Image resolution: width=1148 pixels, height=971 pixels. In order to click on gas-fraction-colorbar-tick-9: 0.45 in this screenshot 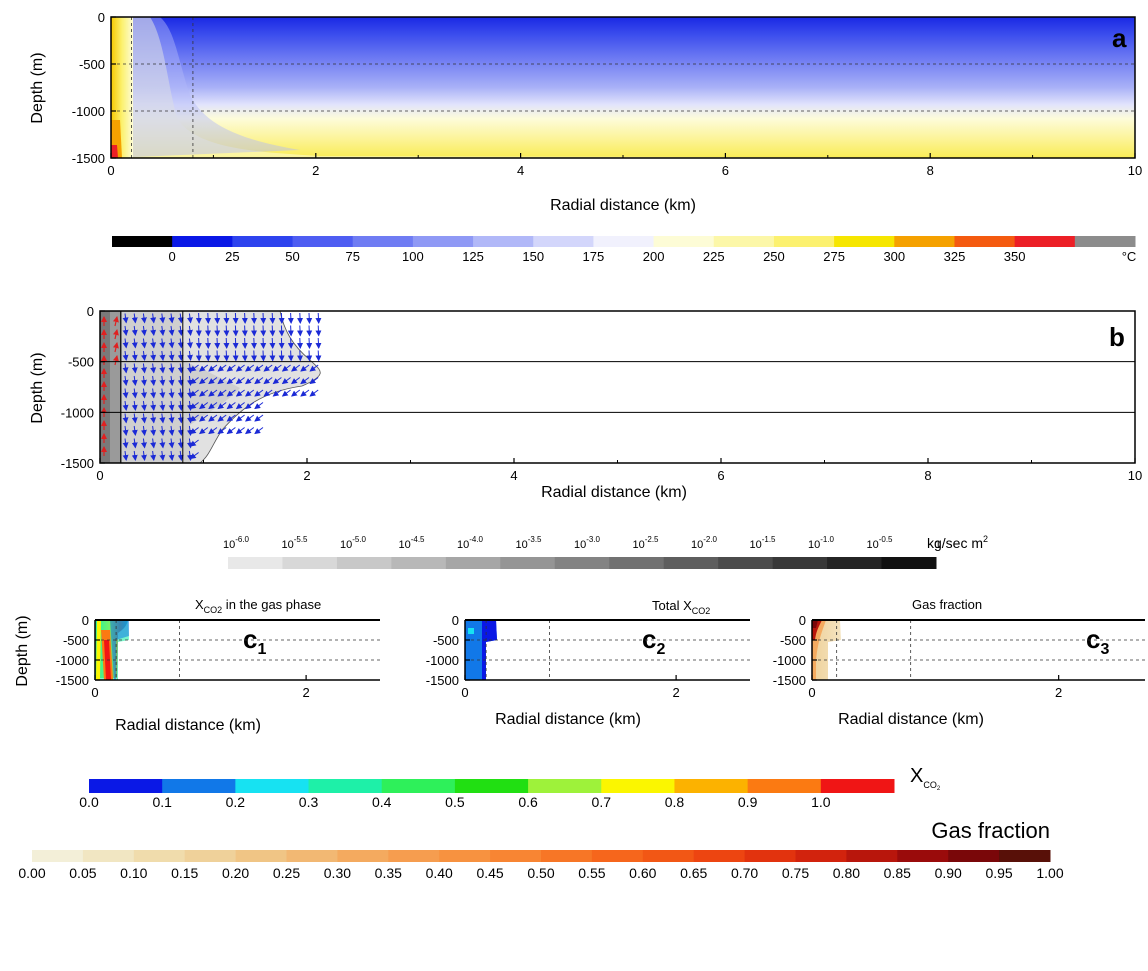, I will do `click(489, 873)`.